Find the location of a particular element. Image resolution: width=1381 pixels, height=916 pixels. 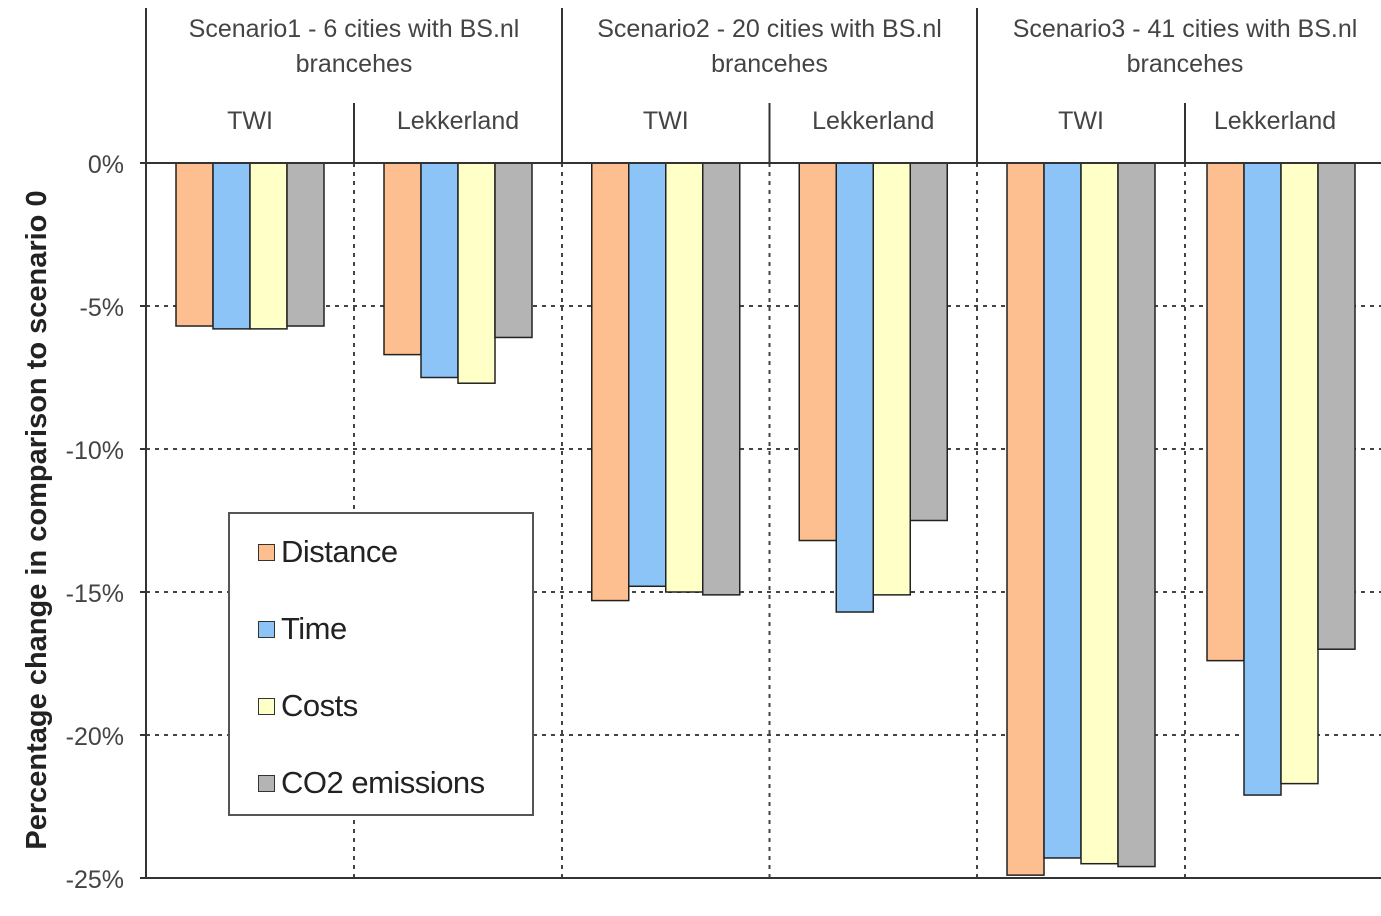

y-tick-label: 0% is located at coordinates (106, 165).